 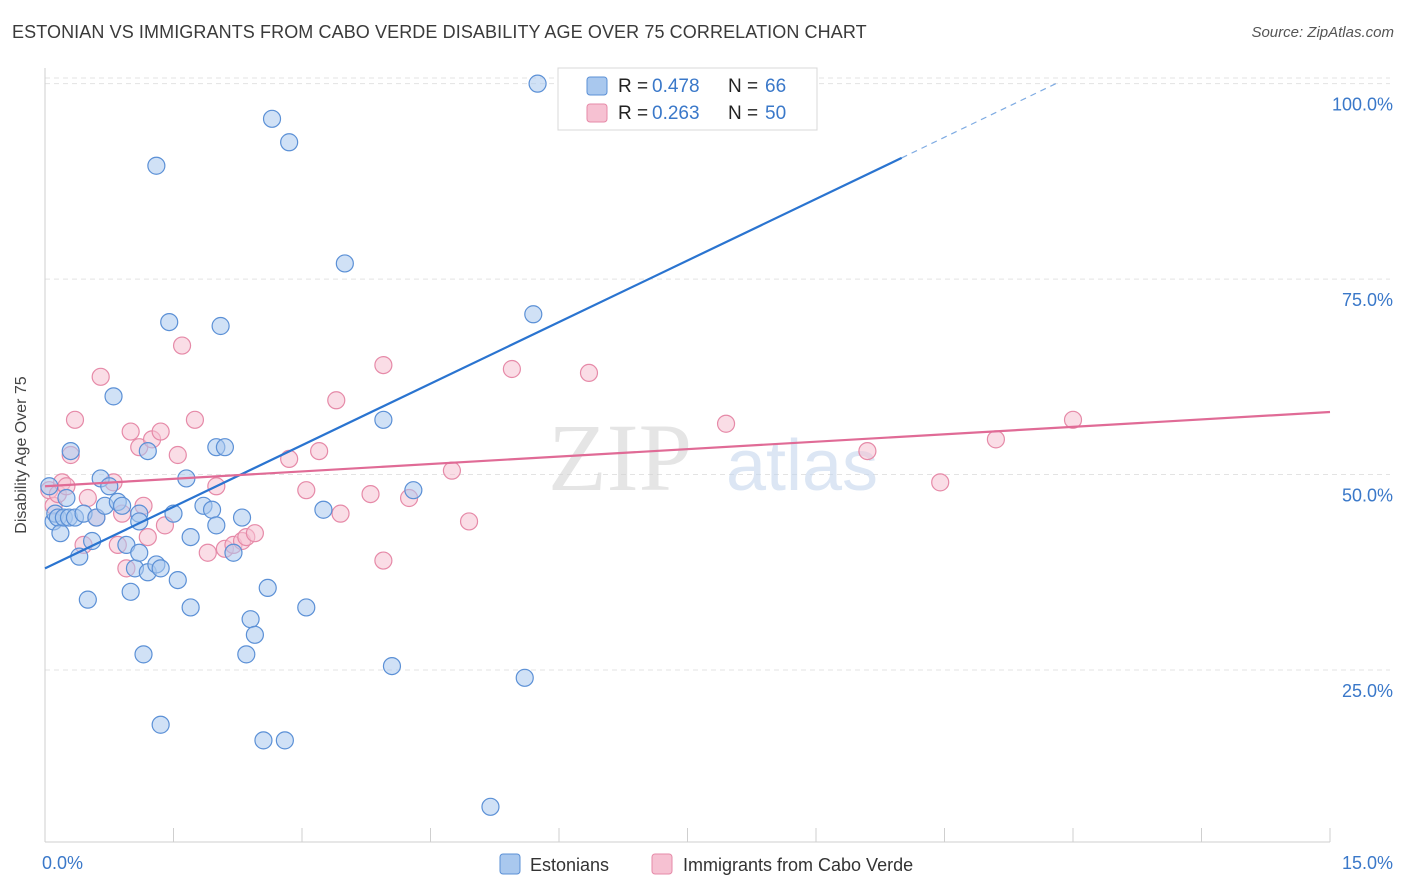 I want to click on watermark-atlas: atlas, so click(x=802, y=466).